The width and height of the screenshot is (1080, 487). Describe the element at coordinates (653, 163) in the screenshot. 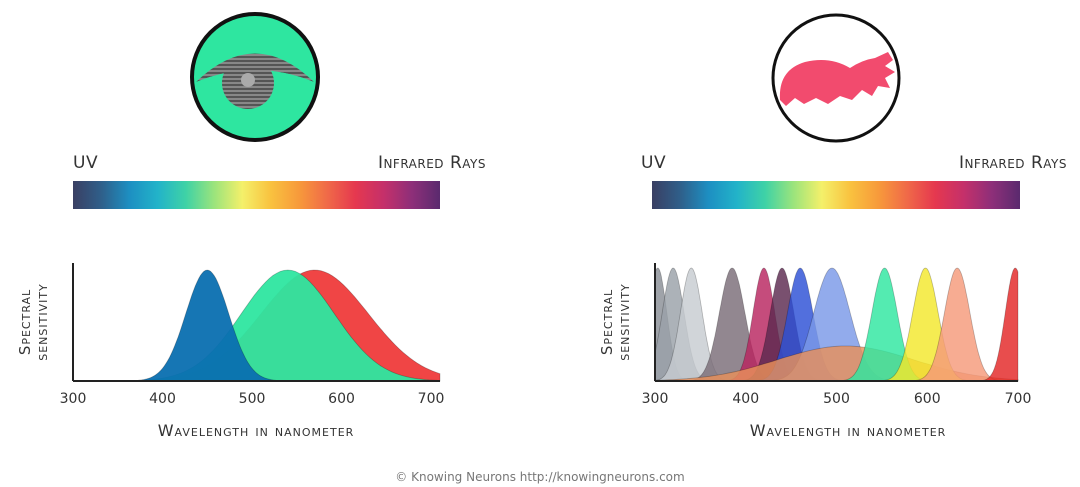

I see `uv-label-right: UV` at that location.